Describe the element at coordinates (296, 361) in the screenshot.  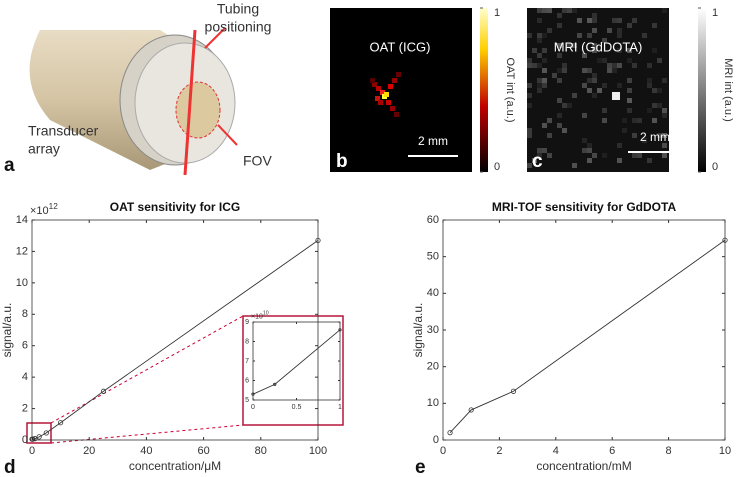
I see `axes-box` at that location.